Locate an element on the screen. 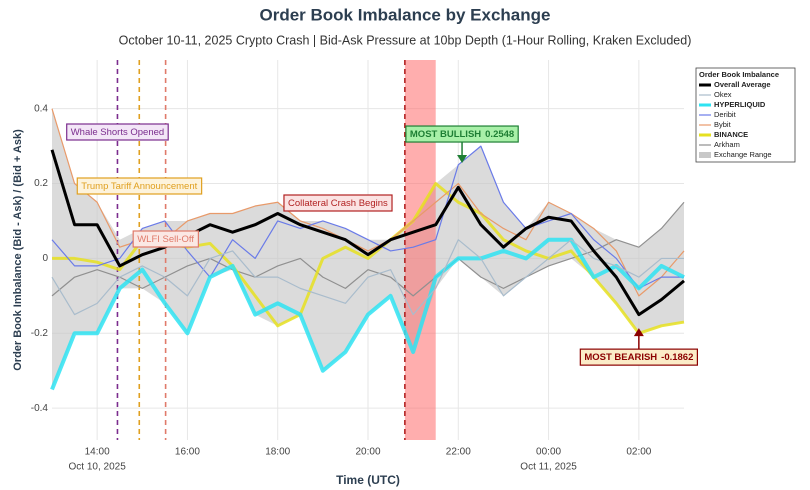  y-tick-label: -0.4 is located at coordinates (40, 408).